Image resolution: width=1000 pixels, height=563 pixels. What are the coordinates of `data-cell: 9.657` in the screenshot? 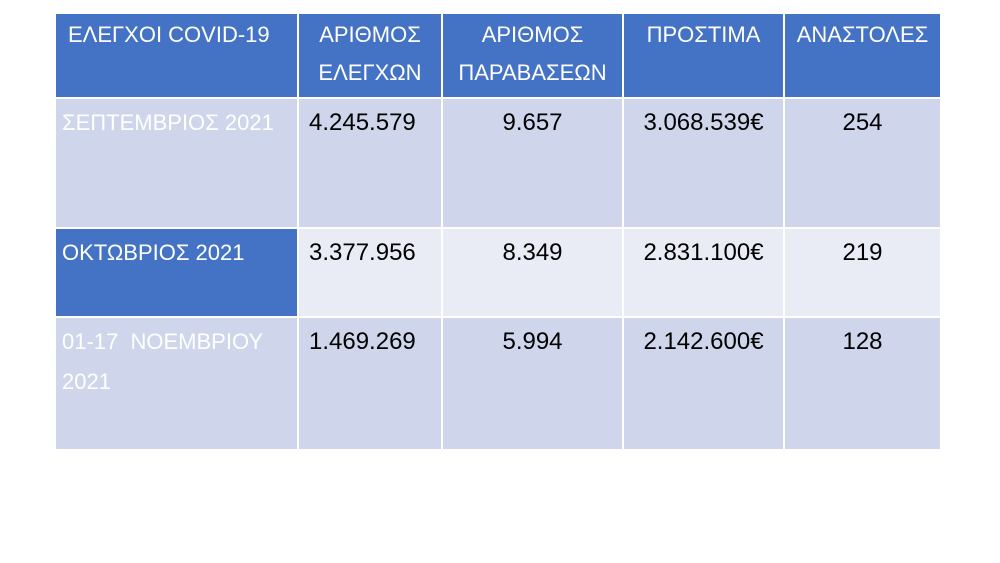 It's located at (532, 163).